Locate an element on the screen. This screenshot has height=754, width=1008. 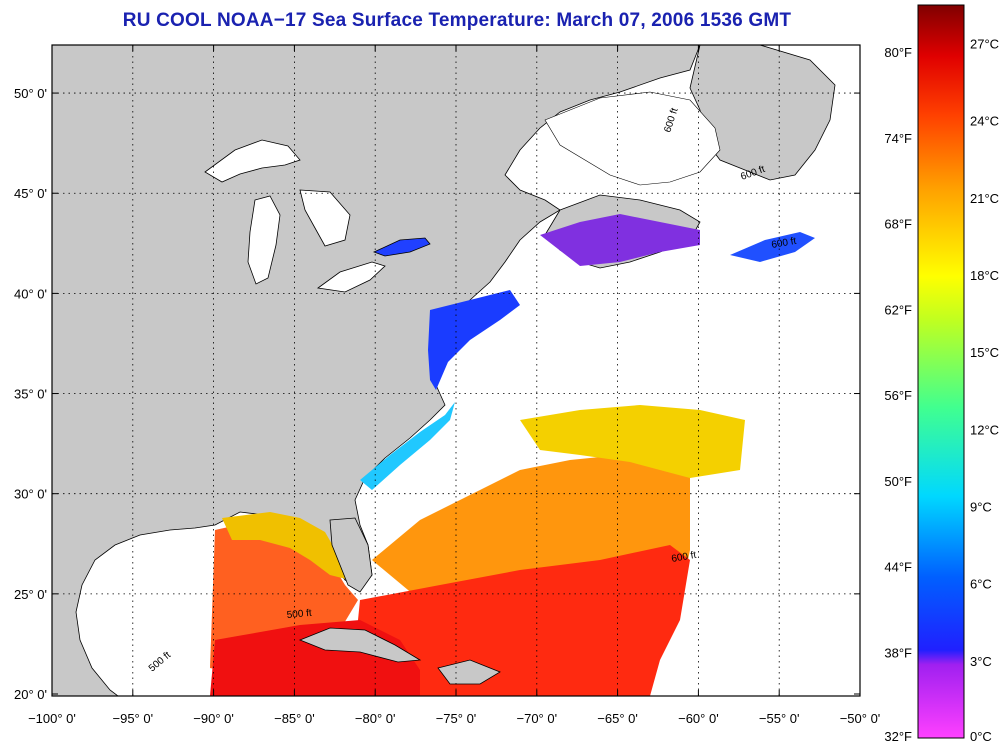
lon-label: −75° 0' is located at coordinates (456, 718).